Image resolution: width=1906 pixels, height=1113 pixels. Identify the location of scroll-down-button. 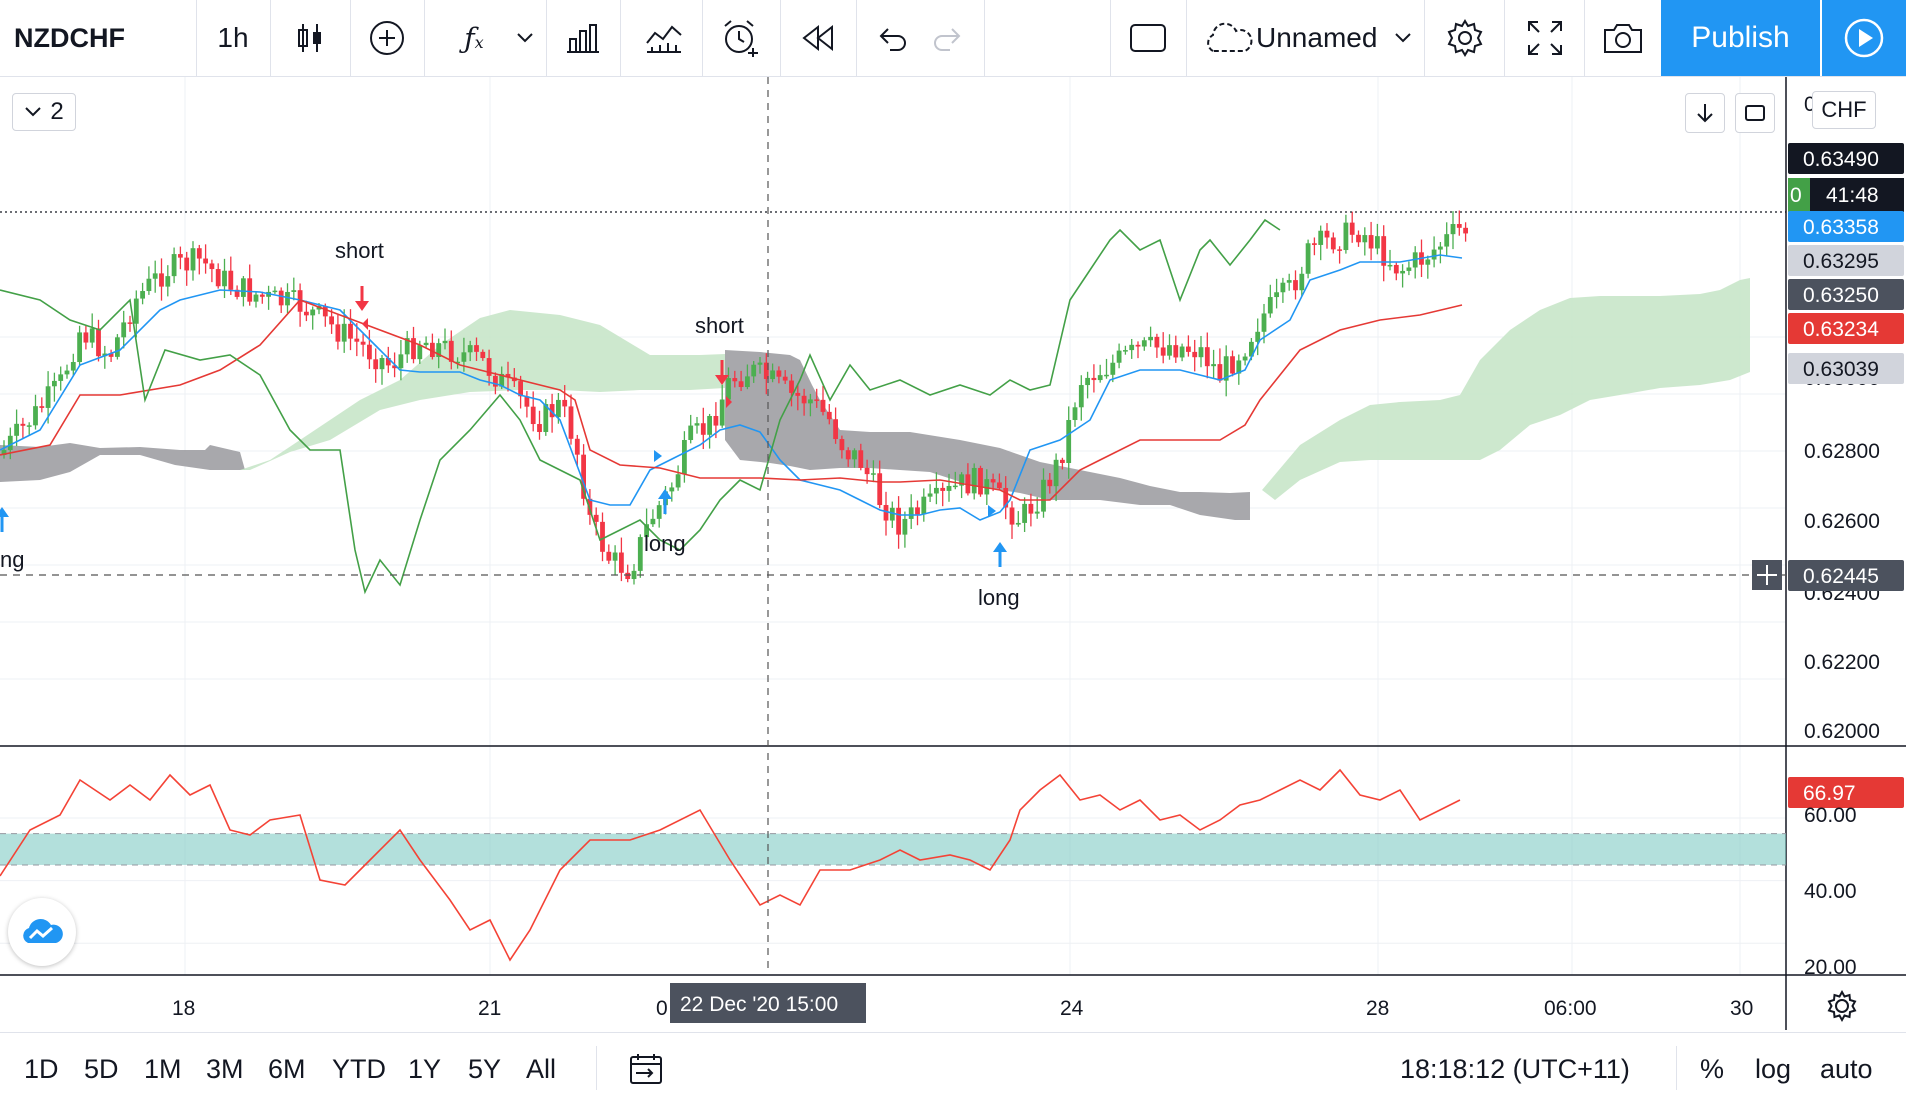
(1705, 113).